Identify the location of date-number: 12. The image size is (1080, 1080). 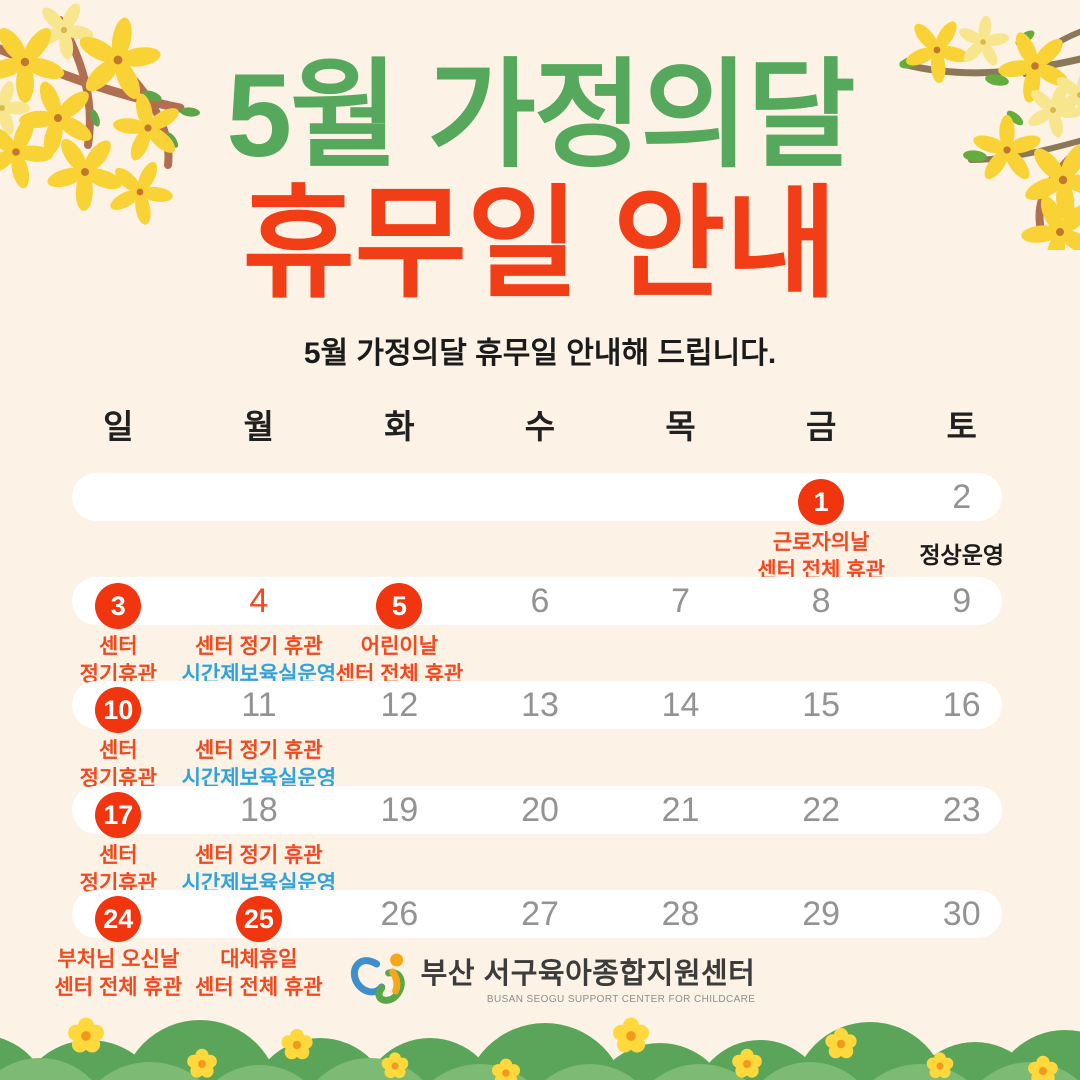
(399, 705).